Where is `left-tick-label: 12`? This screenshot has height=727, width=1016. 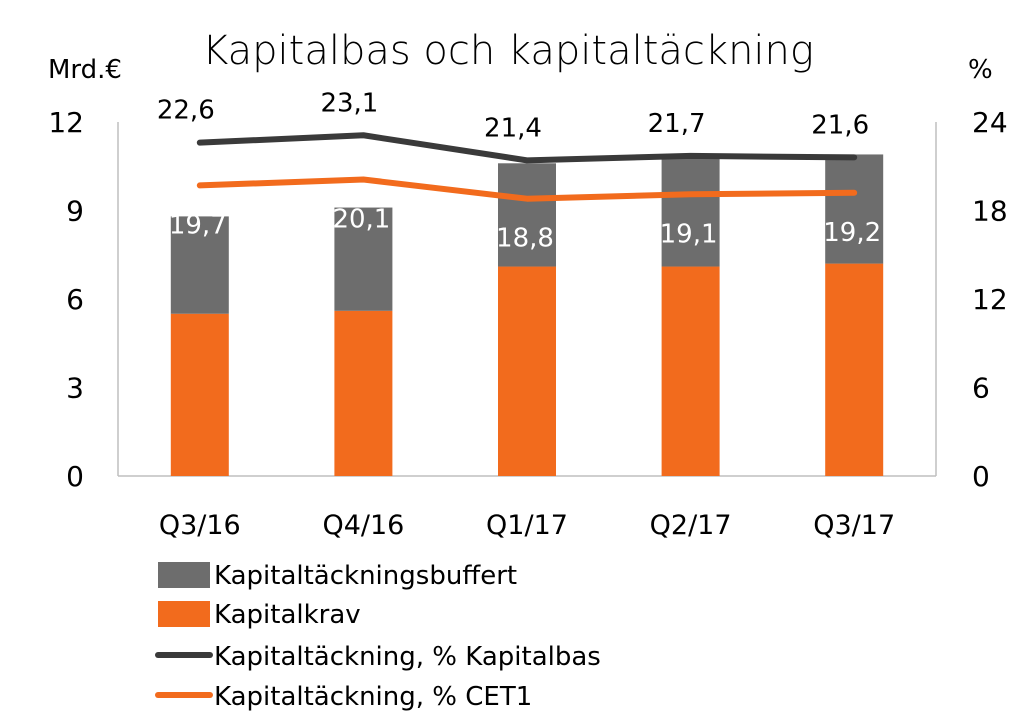
left-tick-label: 12 is located at coordinates (66, 122).